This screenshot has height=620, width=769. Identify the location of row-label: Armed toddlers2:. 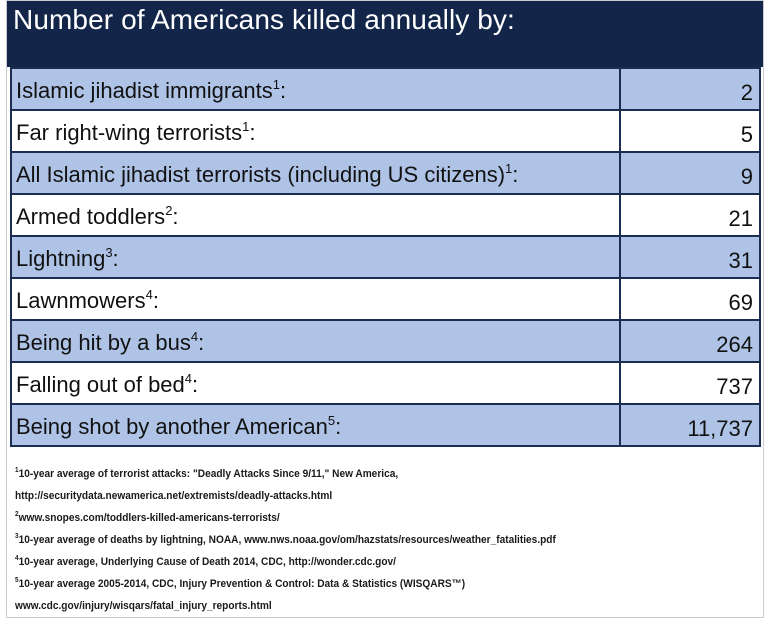
(97, 217).